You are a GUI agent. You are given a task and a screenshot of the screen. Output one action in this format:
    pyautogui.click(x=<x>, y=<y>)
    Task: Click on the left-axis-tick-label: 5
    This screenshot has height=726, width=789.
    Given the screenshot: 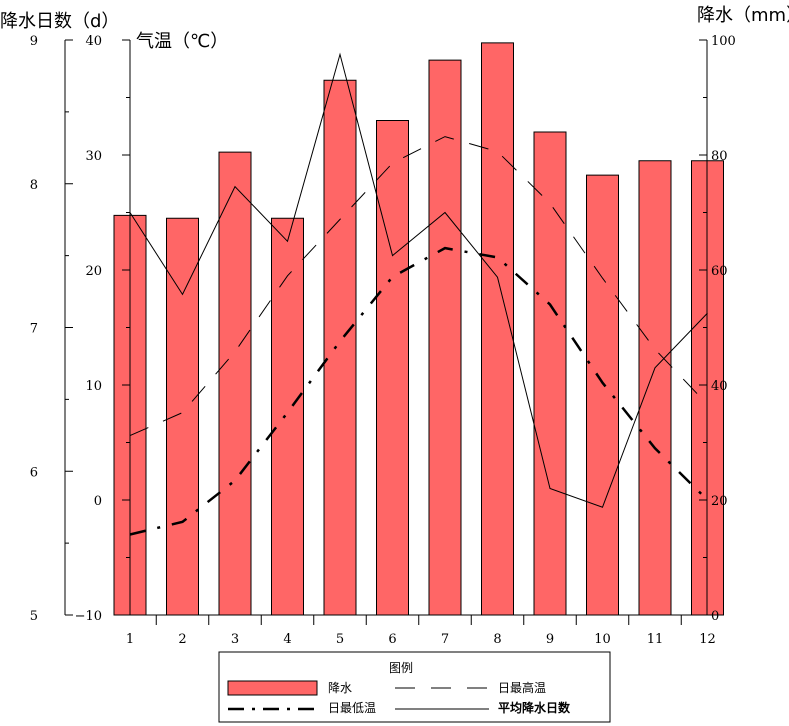 What is the action you would take?
    pyautogui.click(x=34, y=616)
    